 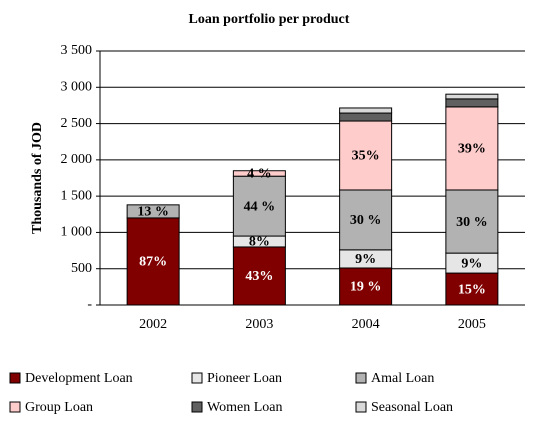 What do you see at coordinates (412, 407) in the screenshot?
I see `legend-label: Seasonal Loan` at bounding box center [412, 407].